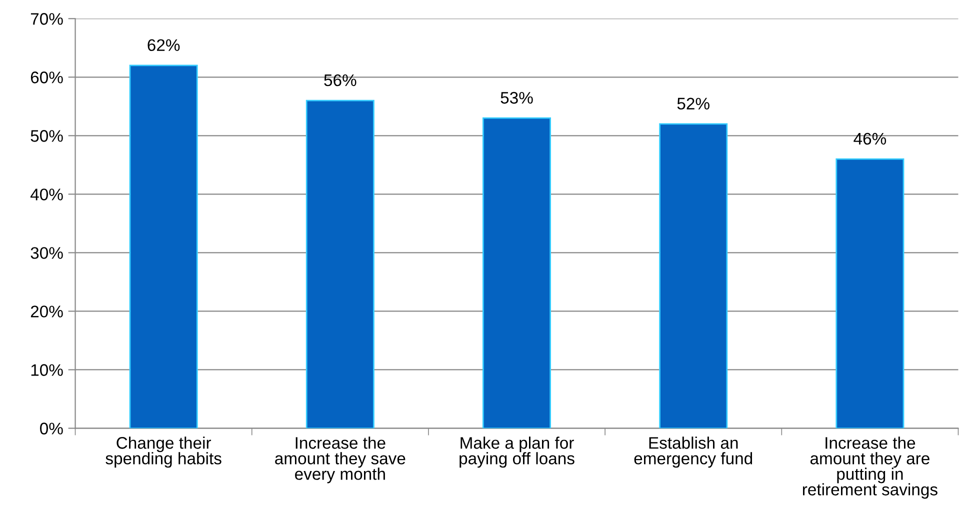  I want to click on y-tick-label: 60%, so click(46, 78).